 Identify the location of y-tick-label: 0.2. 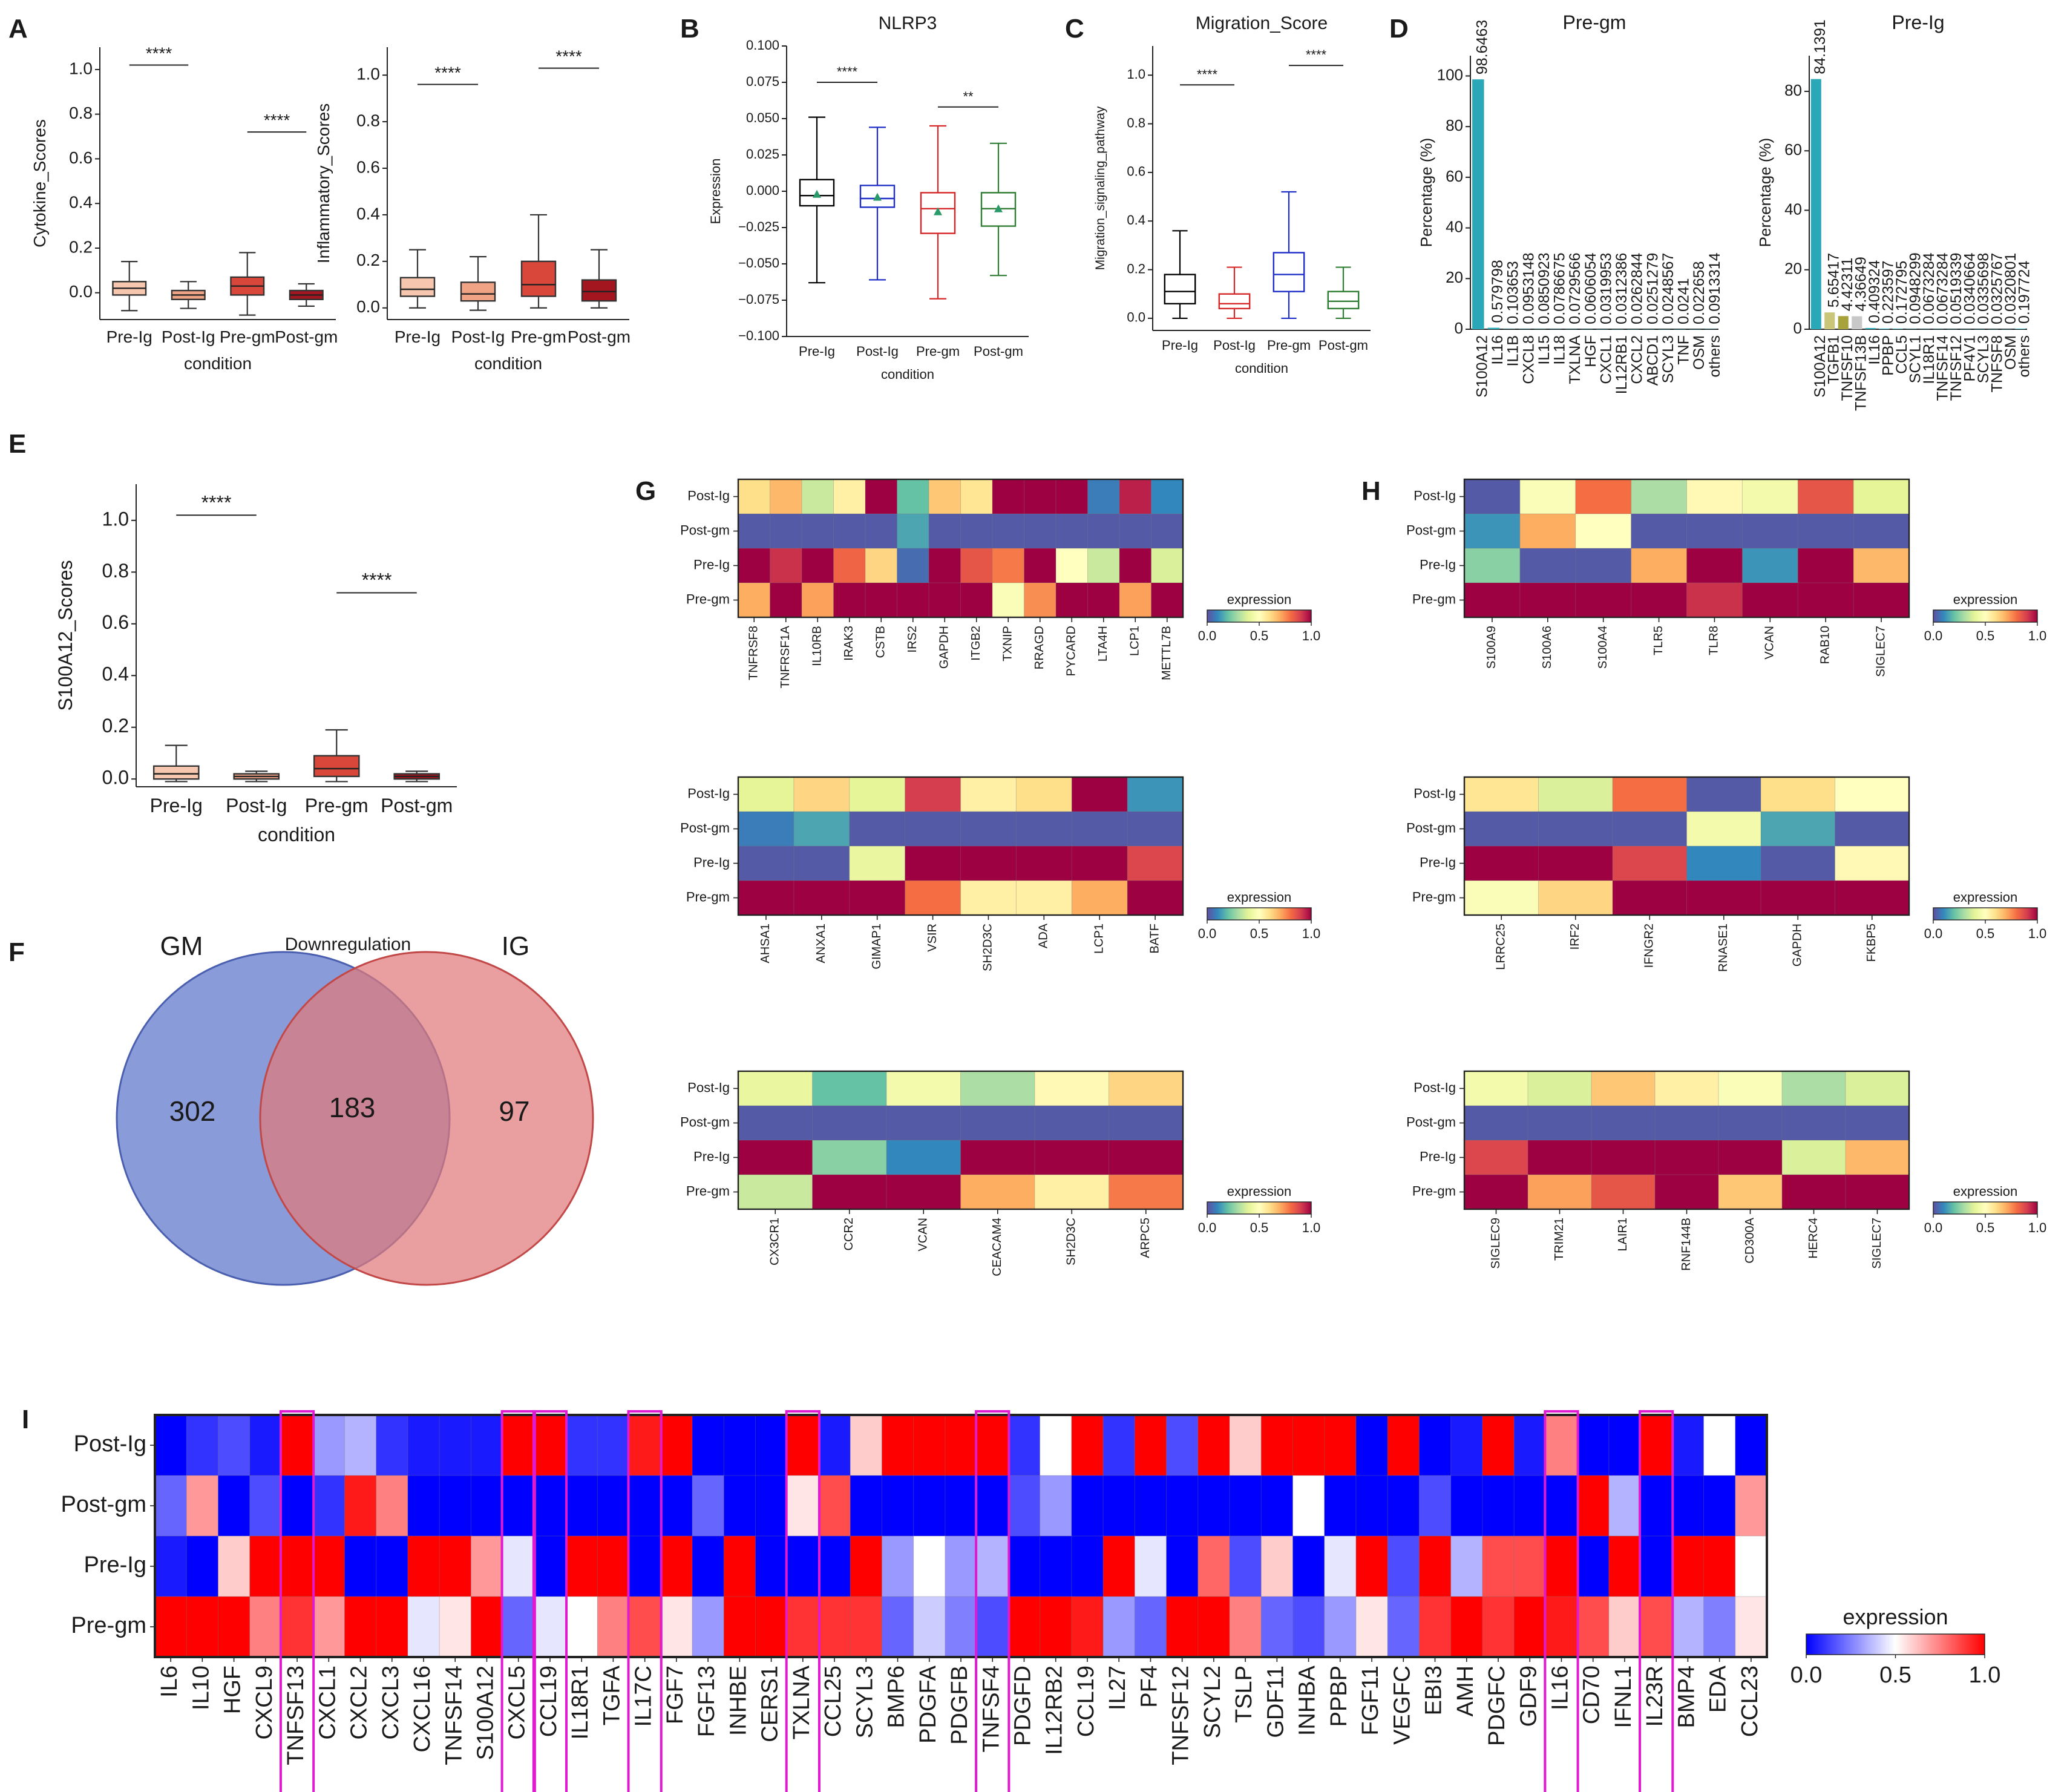
(368, 260).